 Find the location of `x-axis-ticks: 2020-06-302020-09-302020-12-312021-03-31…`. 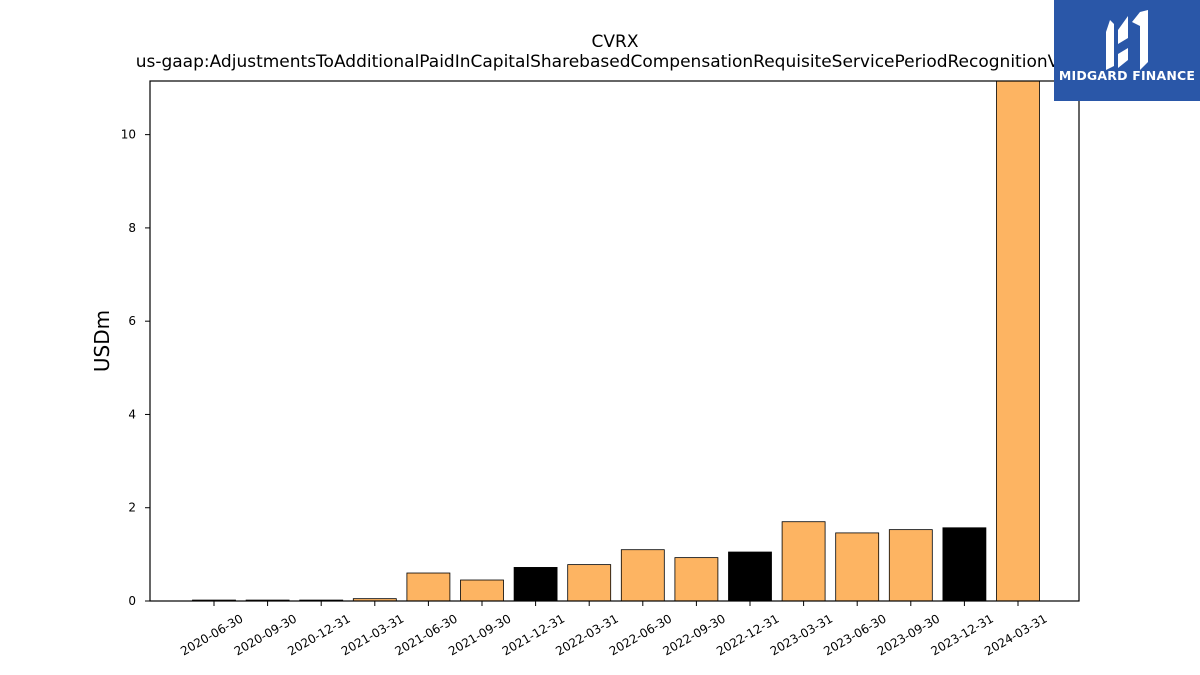

x-axis-ticks: 2020-06-302020-09-302020-12-312021-03-31… is located at coordinates (614, 629).